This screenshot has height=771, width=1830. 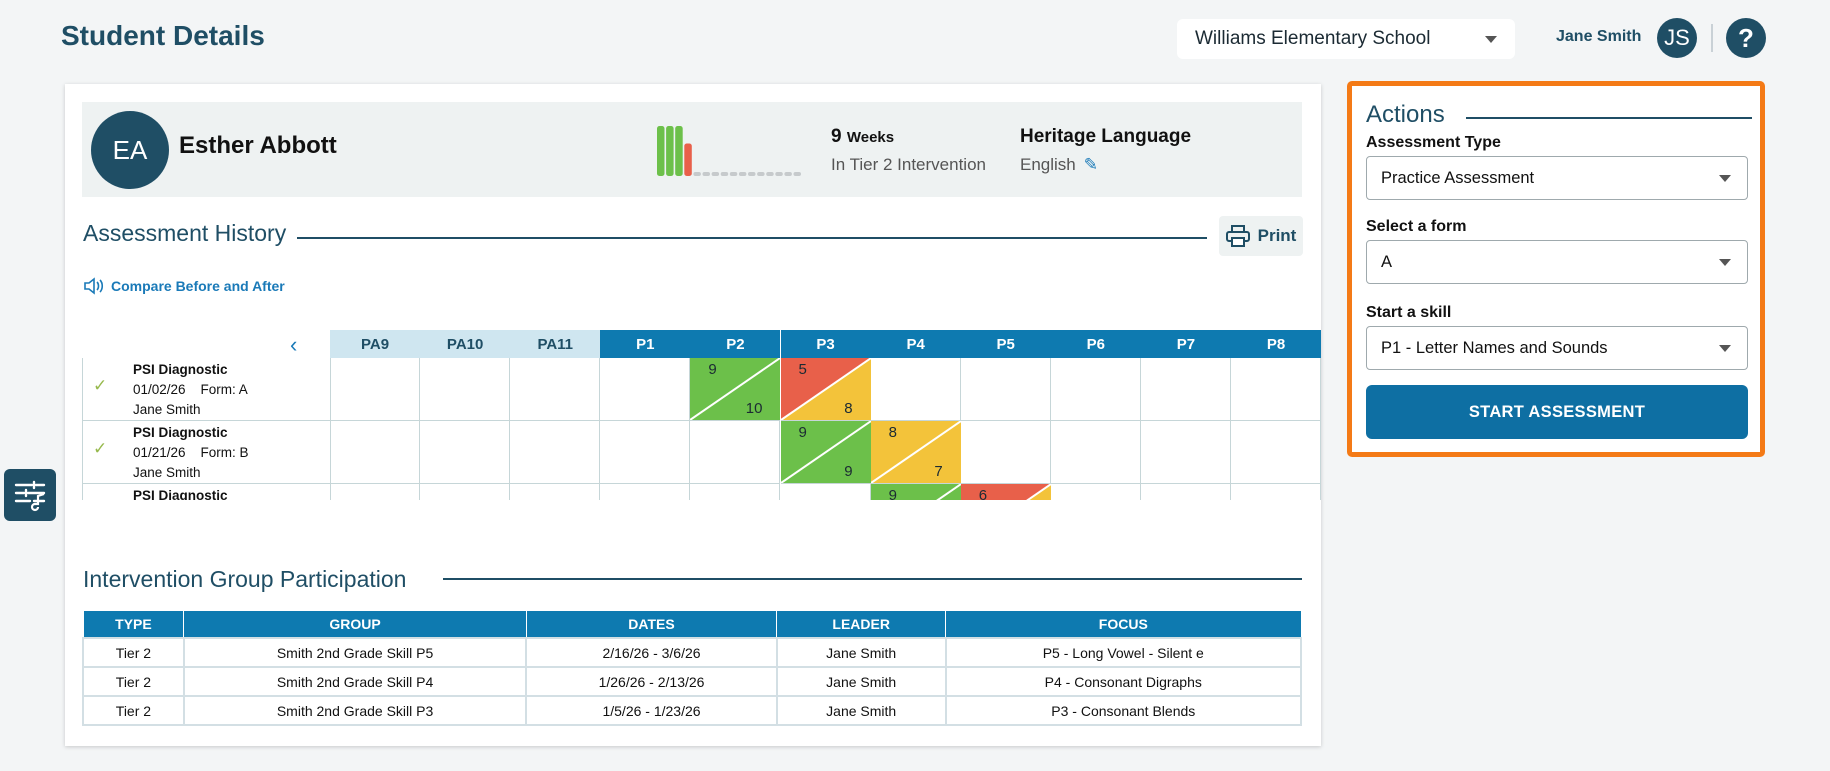 I want to click on section-divider, so click(x=872, y=579).